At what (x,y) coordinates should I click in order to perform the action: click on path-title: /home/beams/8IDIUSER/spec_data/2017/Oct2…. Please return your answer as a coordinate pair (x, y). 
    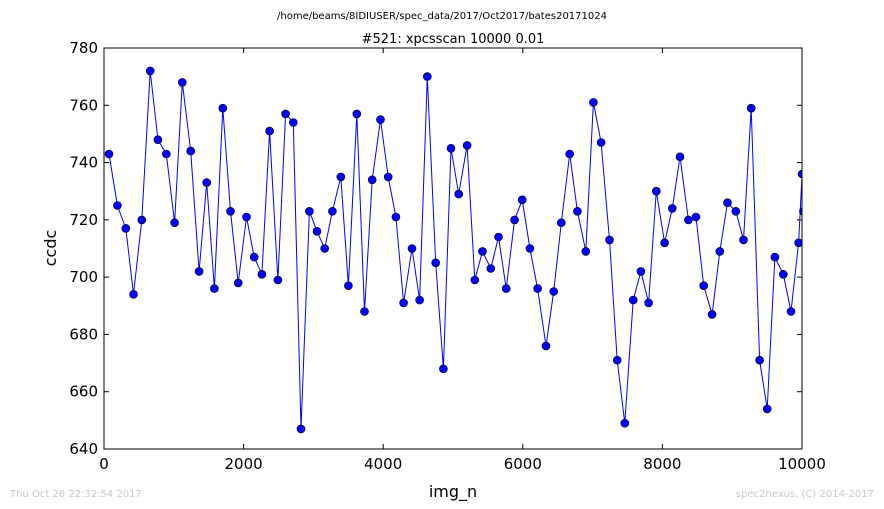
    Looking at the image, I should click on (442, 16).